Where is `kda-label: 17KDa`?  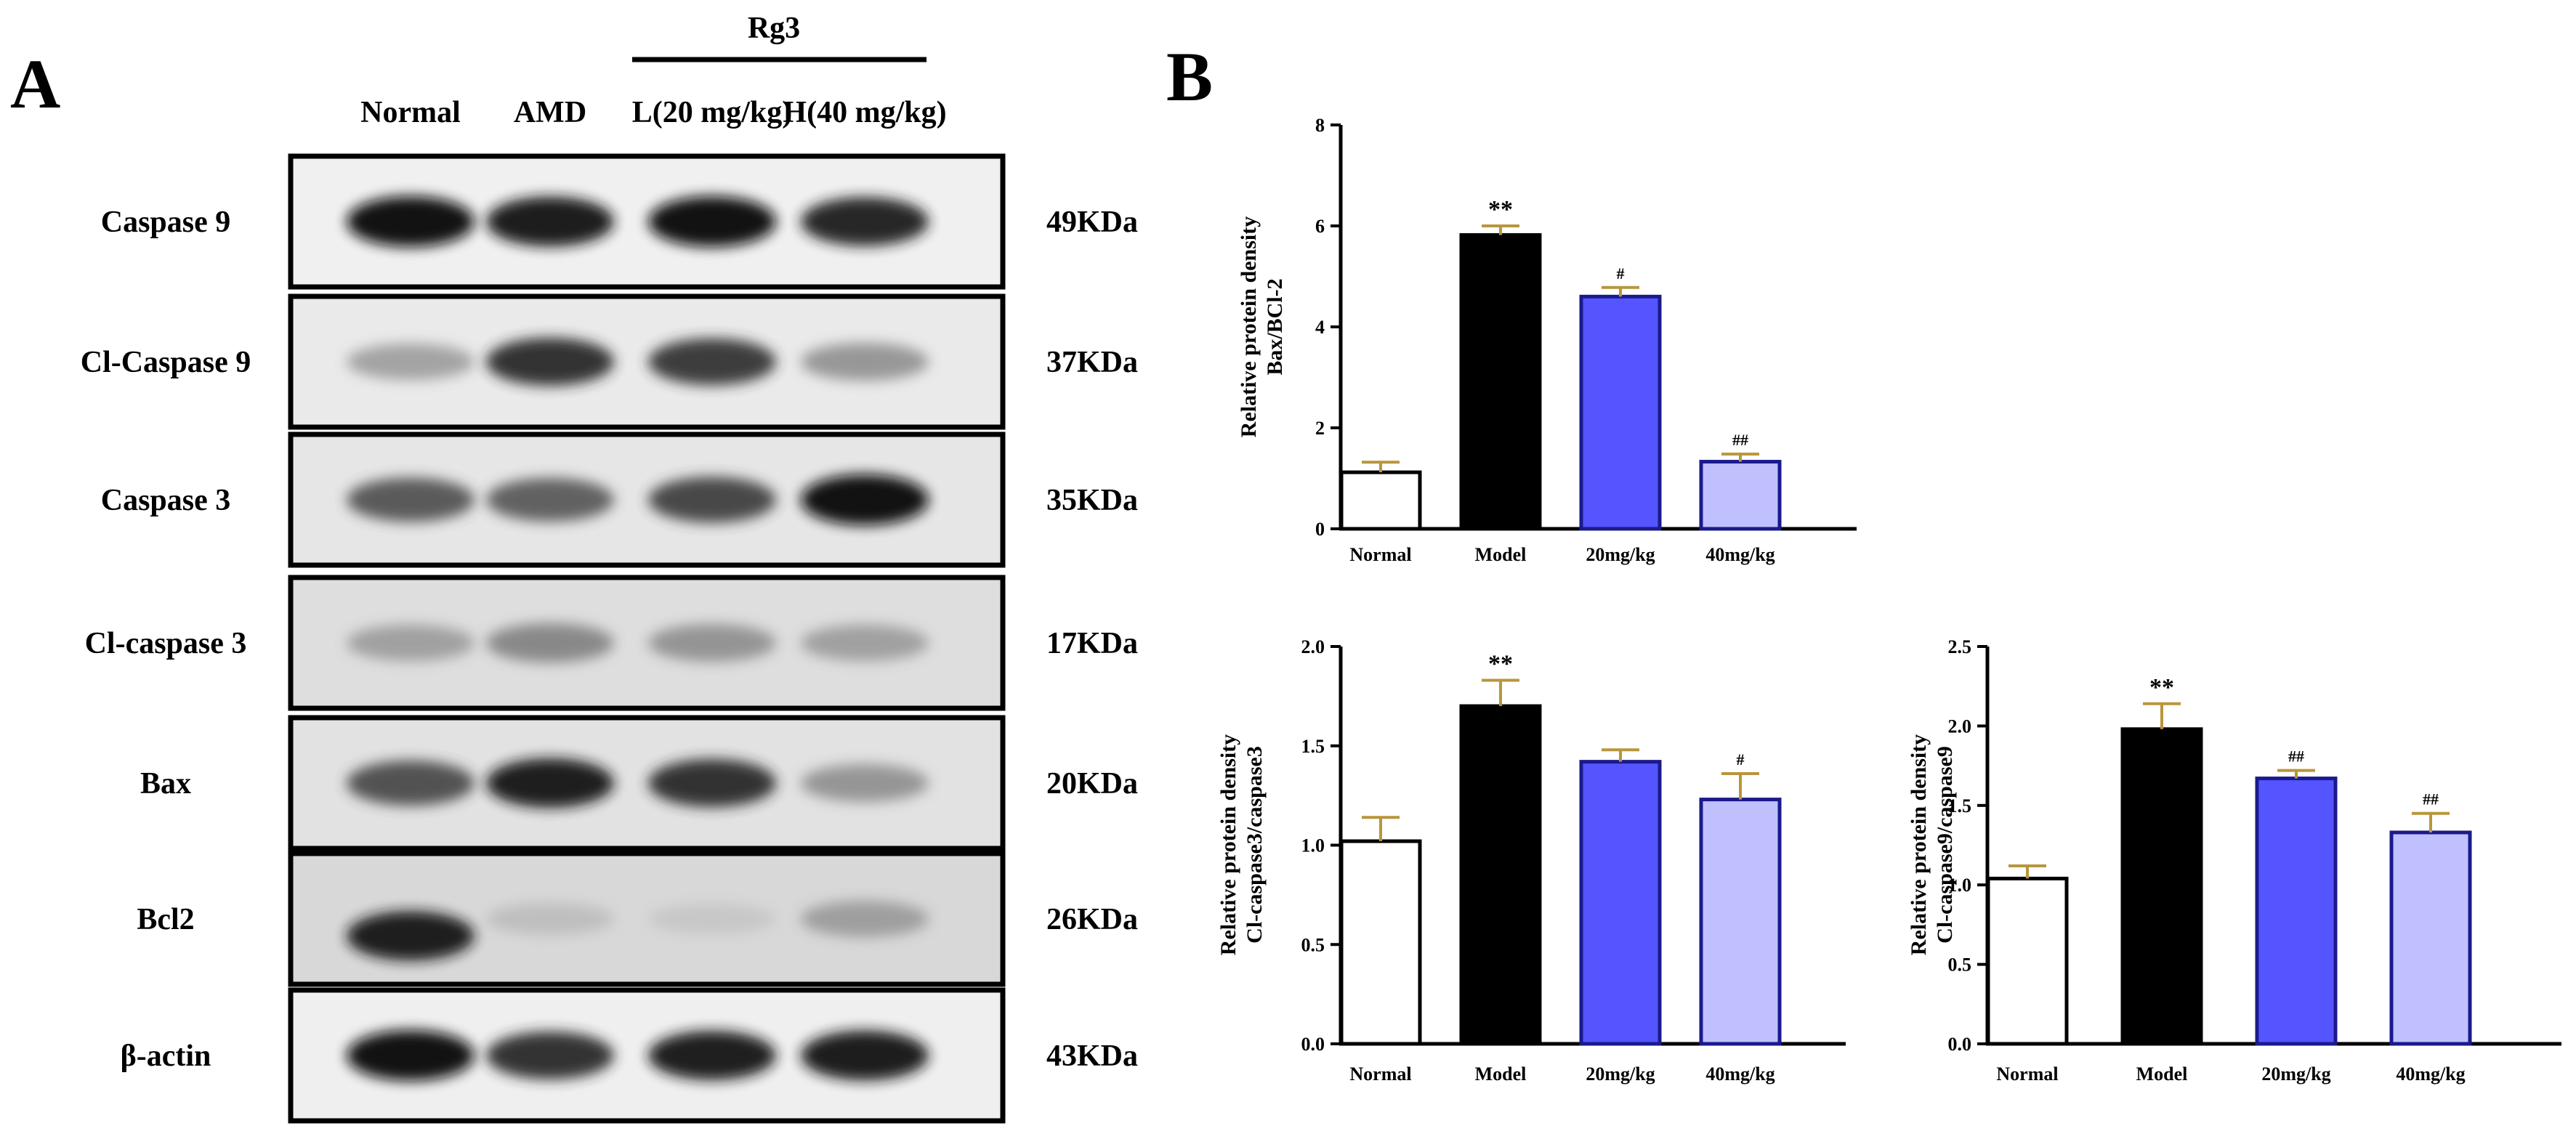
kda-label: 17KDa is located at coordinates (1092, 643).